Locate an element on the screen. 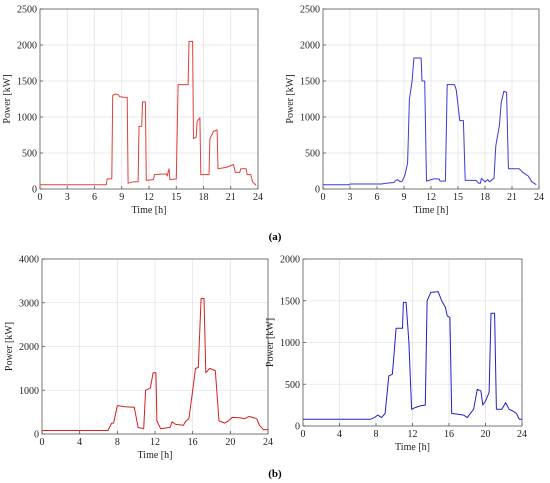 This screenshot has width=550, height=483. panel-label-a: (a) is located at coordinates (275, 237).